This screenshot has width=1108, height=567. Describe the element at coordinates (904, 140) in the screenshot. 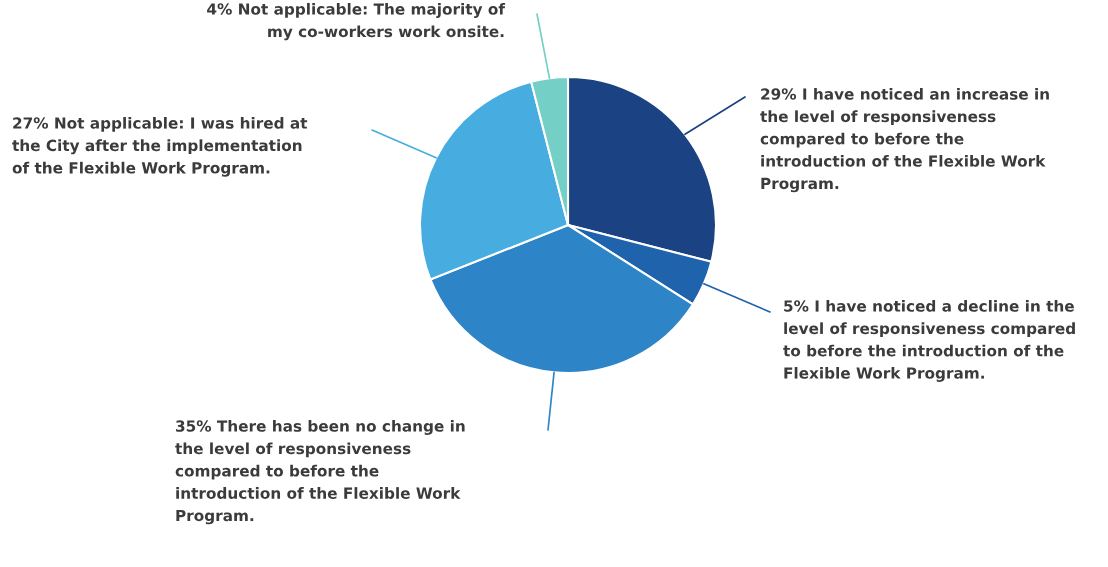

I see `slice-label: 29% I have noticed an increase in the level of responsiveness compared to before the introduction of the Flexible Work Program.` at that location.